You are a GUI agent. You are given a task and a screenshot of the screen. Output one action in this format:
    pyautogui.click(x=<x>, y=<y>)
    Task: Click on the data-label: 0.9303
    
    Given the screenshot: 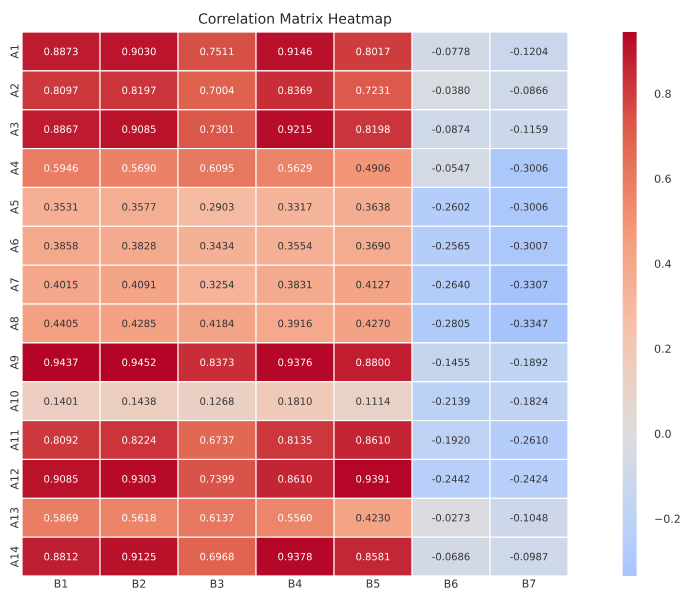 What is the action you would take?
    pyautogui.click(x=139, y=479)
    